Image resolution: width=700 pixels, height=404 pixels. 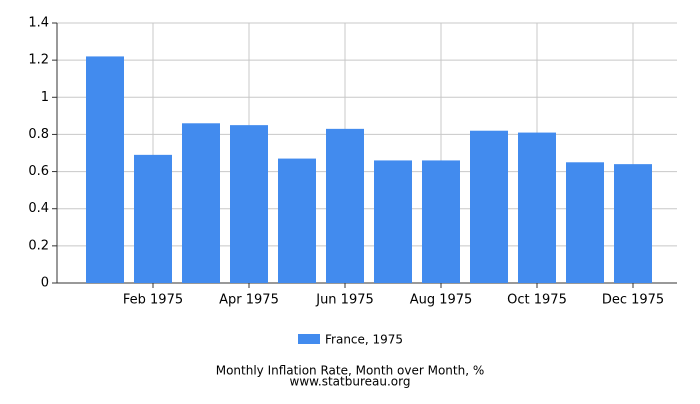 I want to click on y-tick-label: 0.4, so click(x=38, y=208).